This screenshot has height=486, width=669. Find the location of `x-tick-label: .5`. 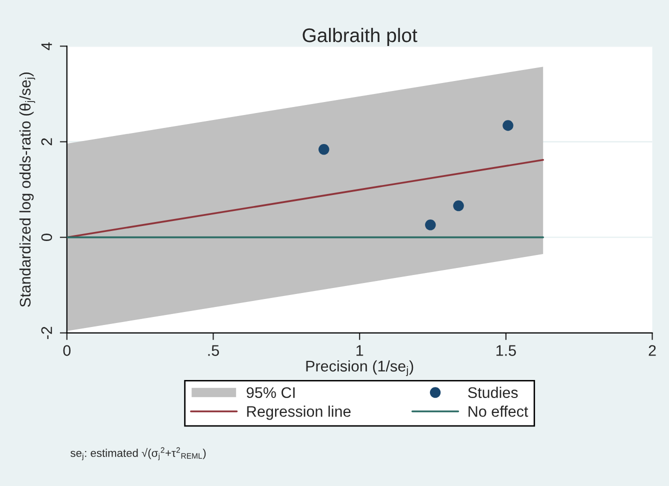

x-tick-label: .5 is located at coordinates (213, 350).